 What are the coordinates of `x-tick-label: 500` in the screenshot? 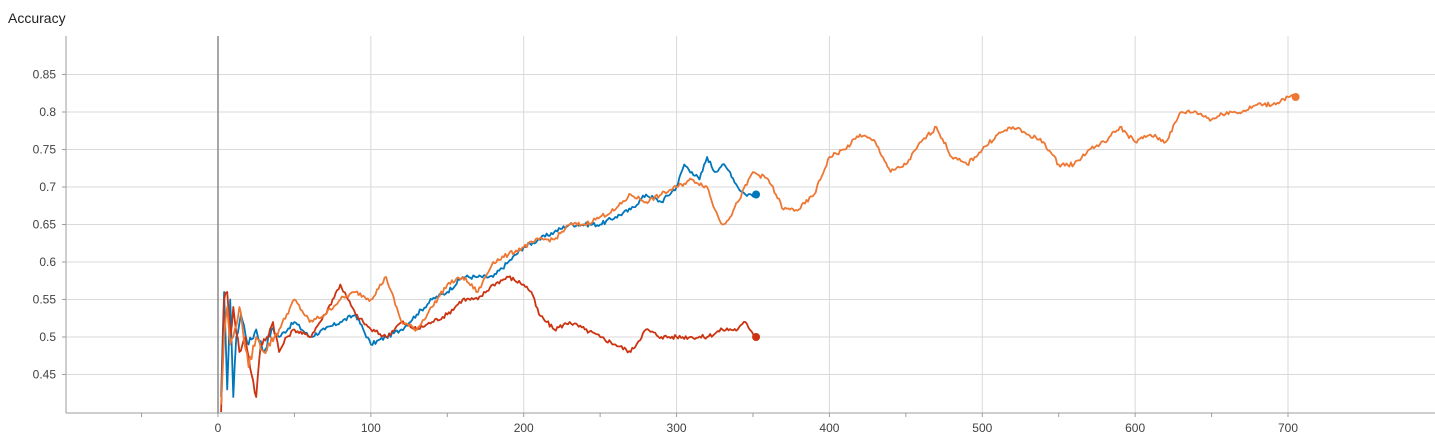 It's located at (982, 428).